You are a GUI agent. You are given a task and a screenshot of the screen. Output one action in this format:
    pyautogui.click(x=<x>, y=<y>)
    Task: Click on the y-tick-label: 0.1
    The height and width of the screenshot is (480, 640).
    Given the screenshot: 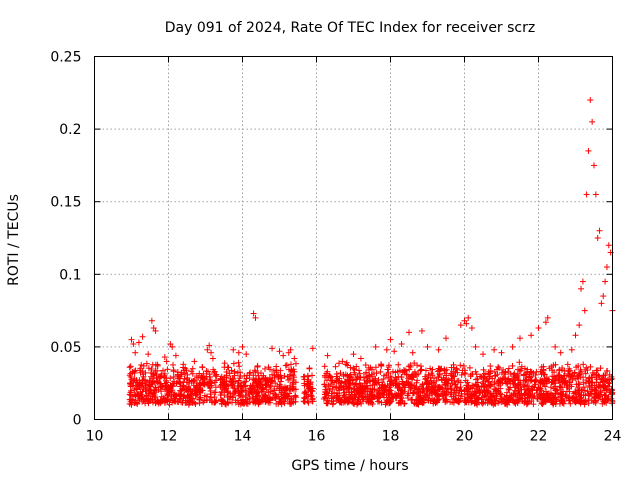 What is the action you would take?
    pyautogui.click(x=70, y=275)
    